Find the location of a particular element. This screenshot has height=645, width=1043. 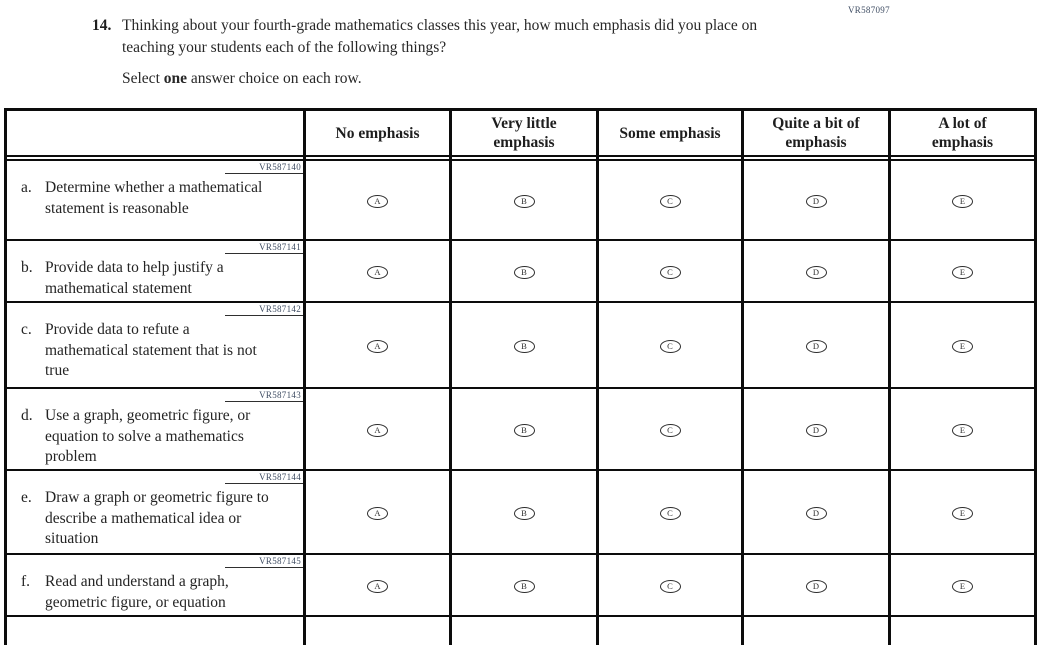

answer-bubble-c-D: D is located at coordinates (816, 346).